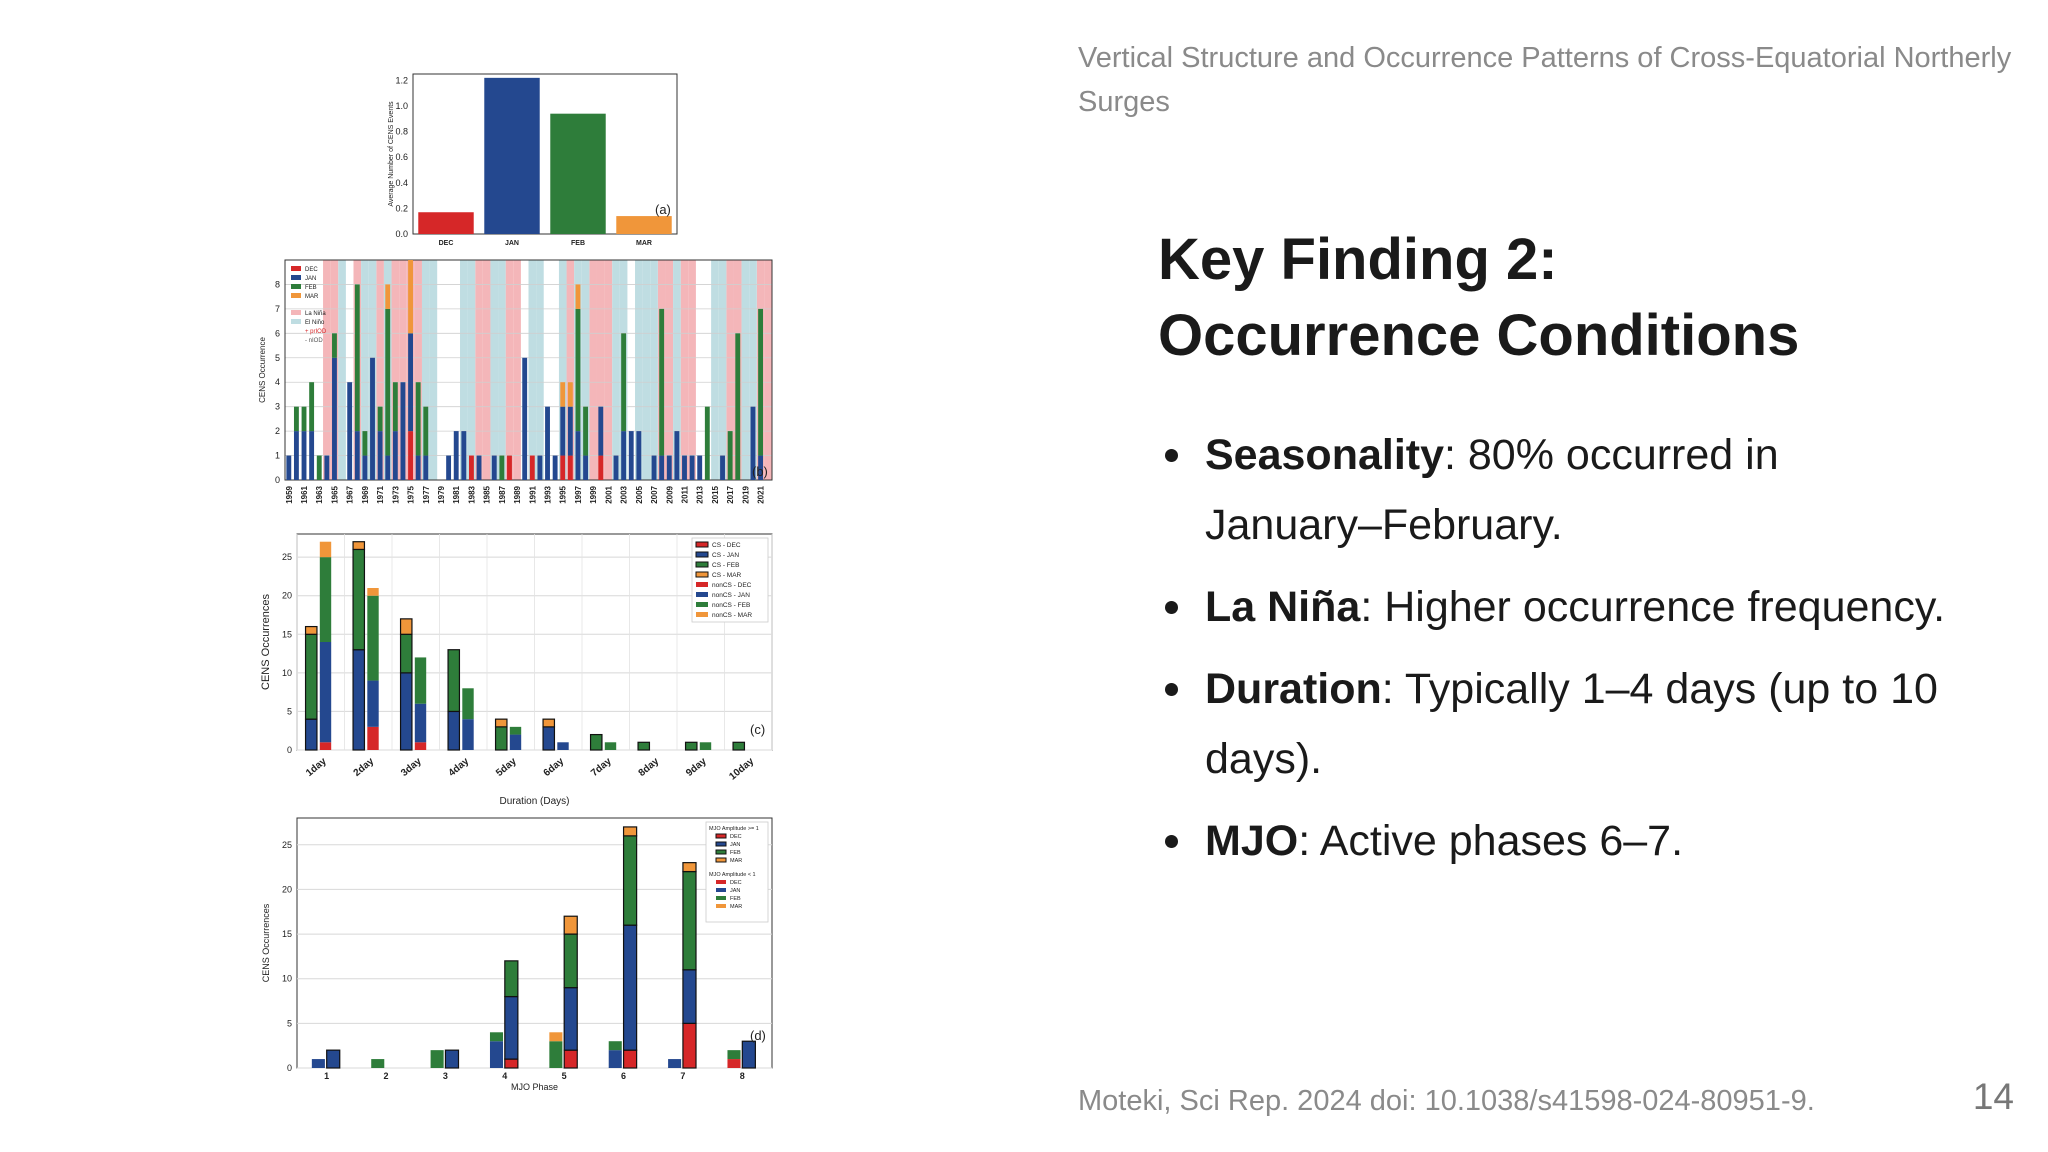 The height and width of the screenshot is (1152, 2048). I want to click on x-tick-label: 2011, so click(684, 494).